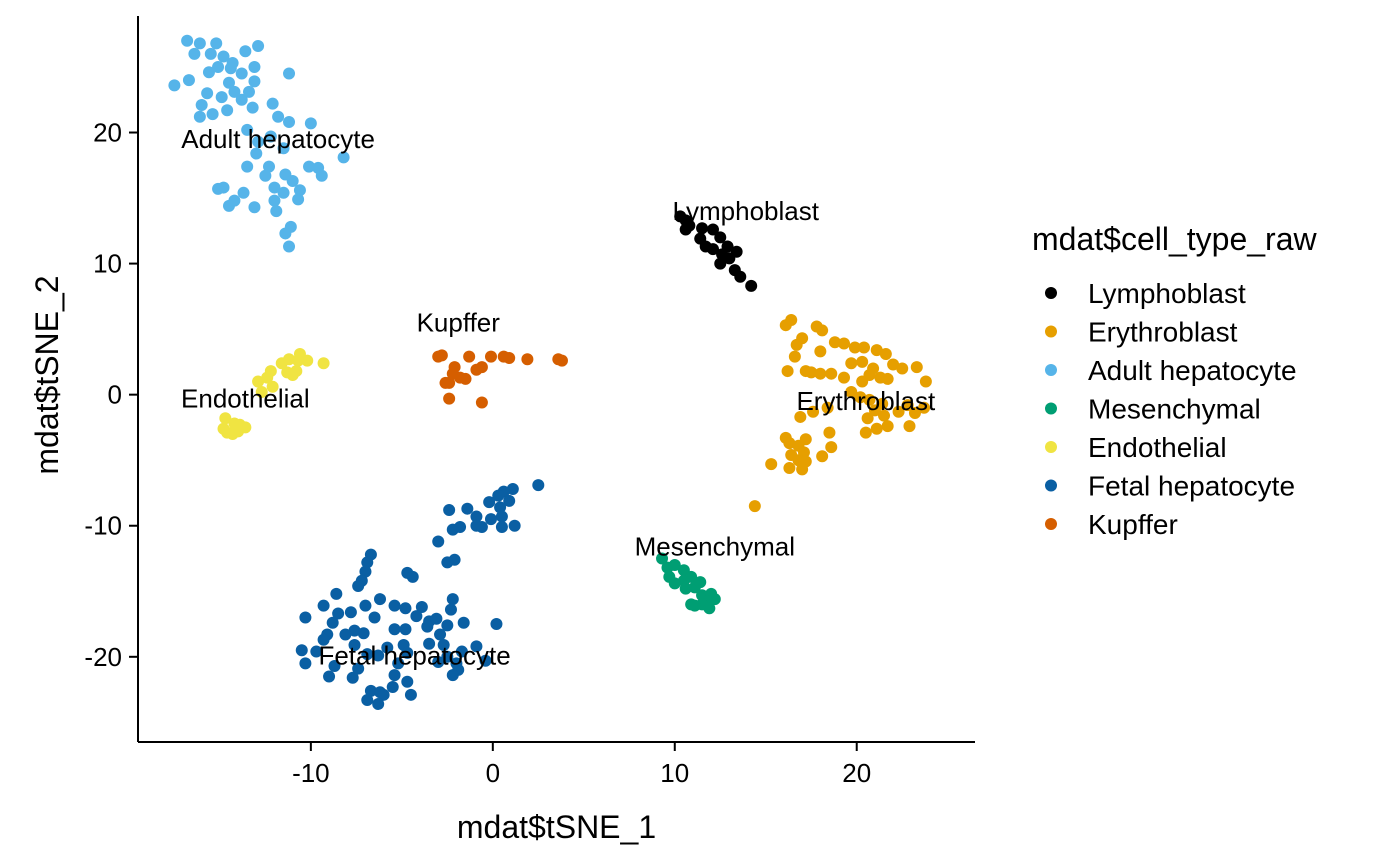  I want to click on cluster-label: Erythroblast, so click(865, 401).